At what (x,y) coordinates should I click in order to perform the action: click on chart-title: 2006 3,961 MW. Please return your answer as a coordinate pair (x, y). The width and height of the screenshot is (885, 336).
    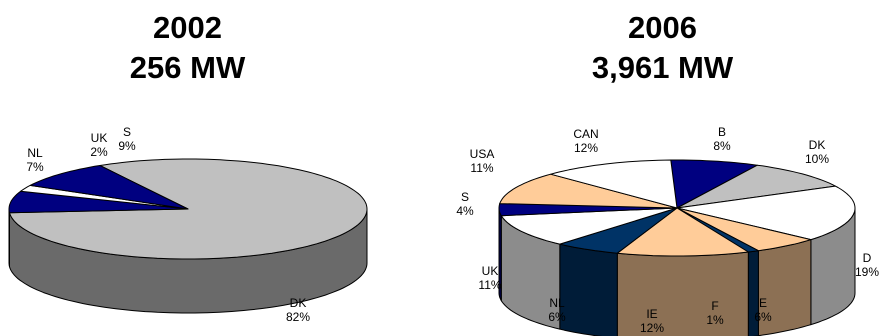
    Looking at the image, I should click on (662, 48).